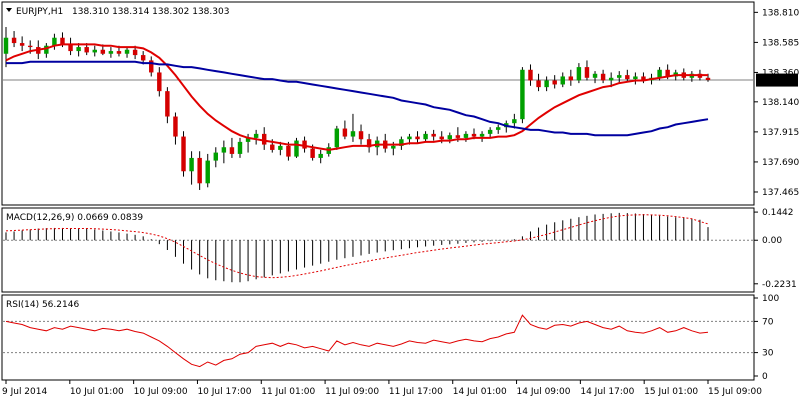 The height and width of the screenshot is (400, 800). What do you see at coordinates (9, 10) in the screenshot?
I see `dropdown-arrow-icon` at bounding box center [9, 10].